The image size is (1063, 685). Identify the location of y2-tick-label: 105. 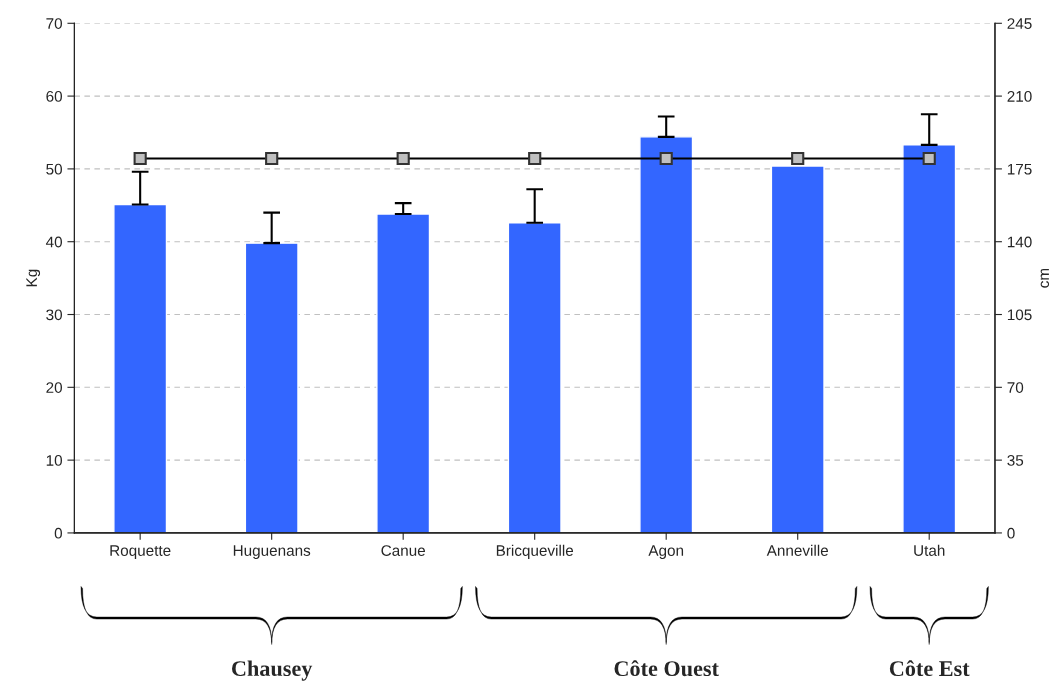
(1019, 315).